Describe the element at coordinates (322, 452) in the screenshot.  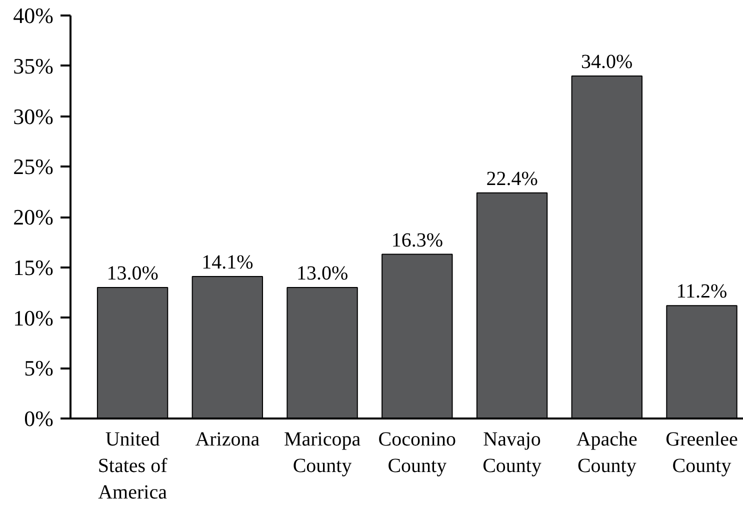
I see `x-tick-label: Maricopa County` at that location.